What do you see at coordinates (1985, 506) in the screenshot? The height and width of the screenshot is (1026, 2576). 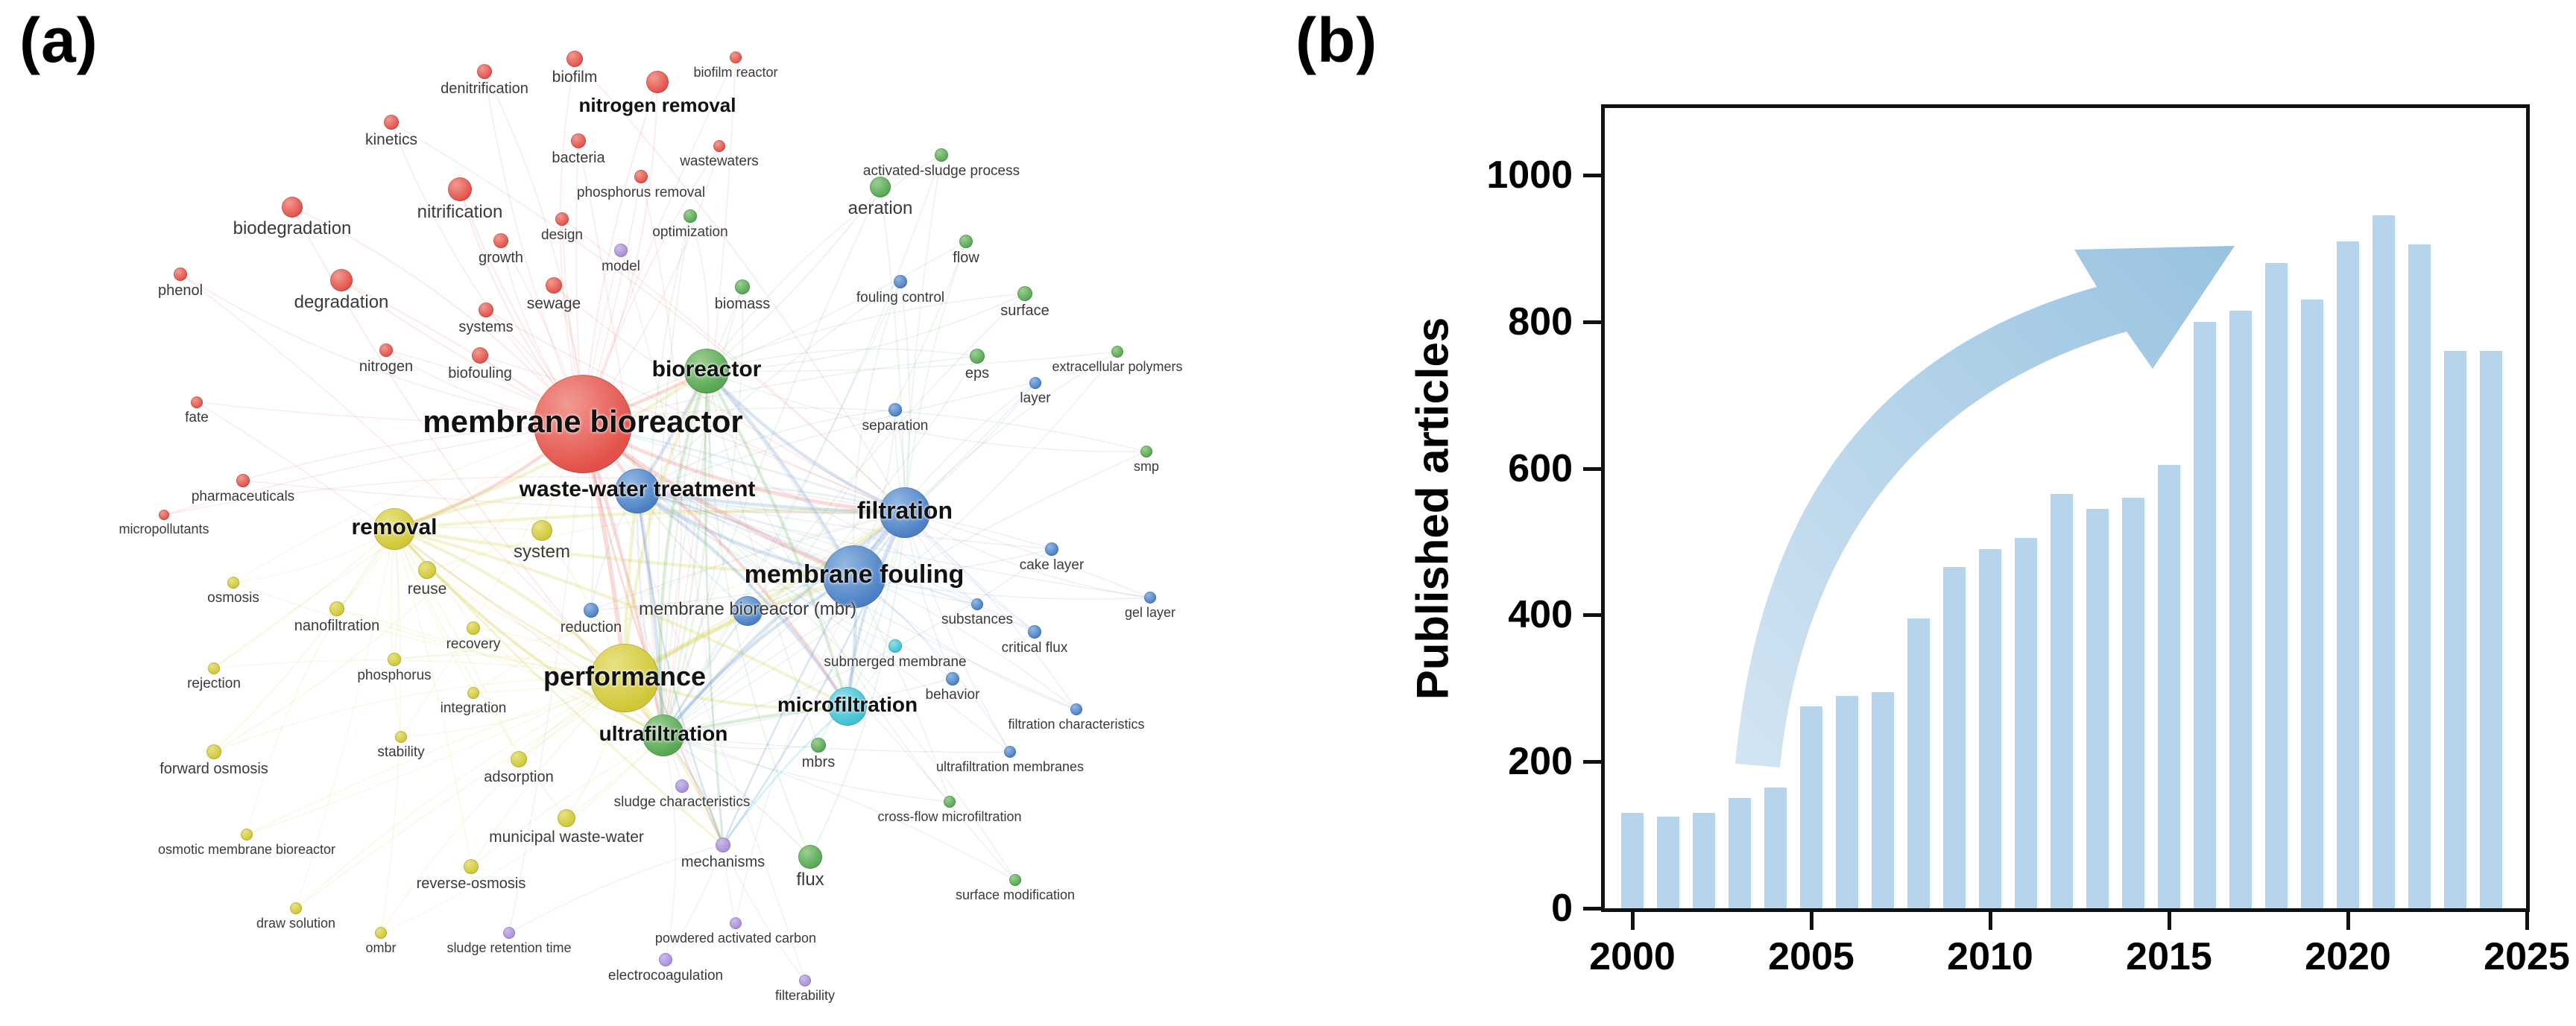 I see `trend-arrow-icon` at bounding box center [1985, 506].